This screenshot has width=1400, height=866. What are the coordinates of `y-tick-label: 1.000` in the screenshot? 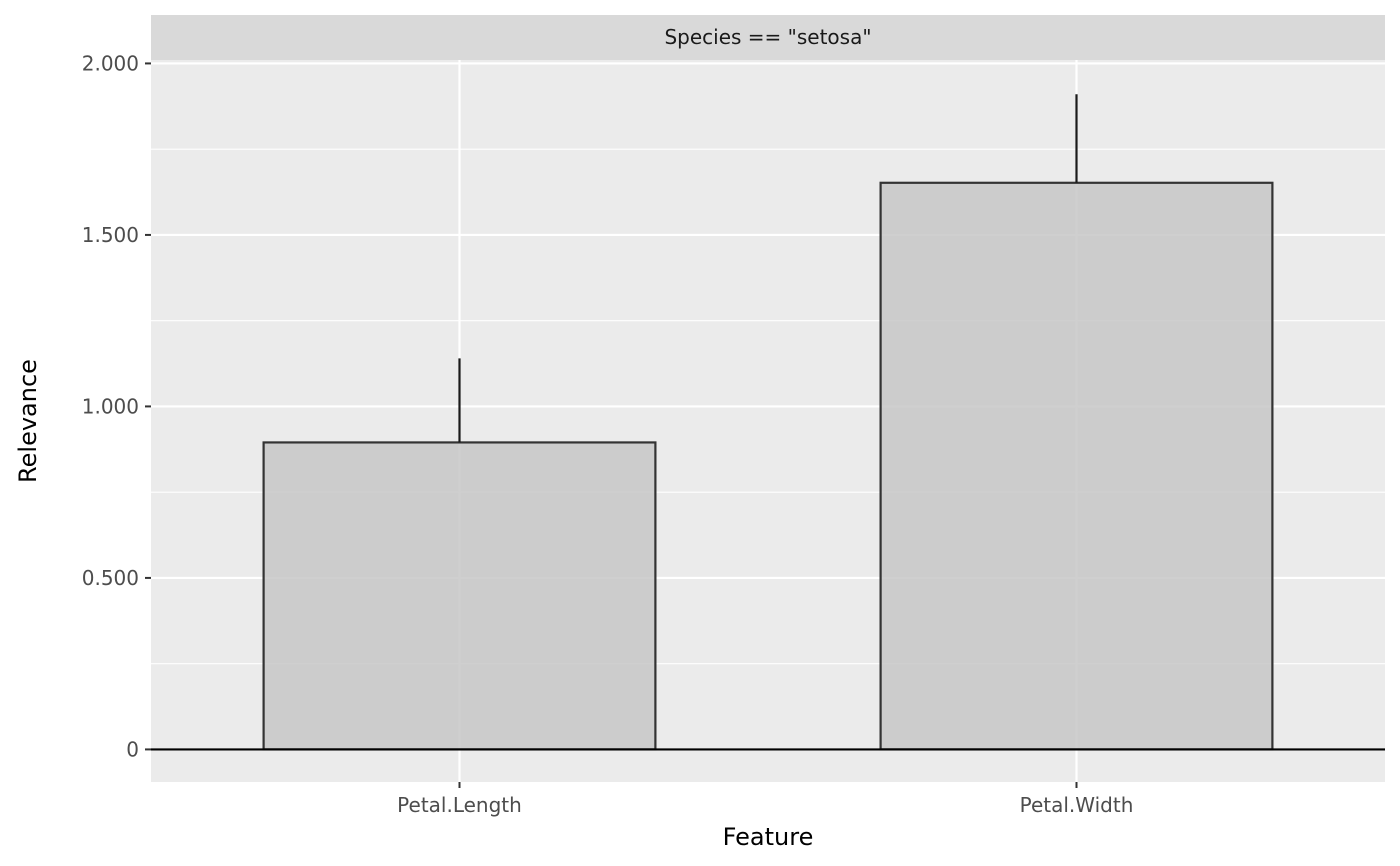 It's located at (110, 406).